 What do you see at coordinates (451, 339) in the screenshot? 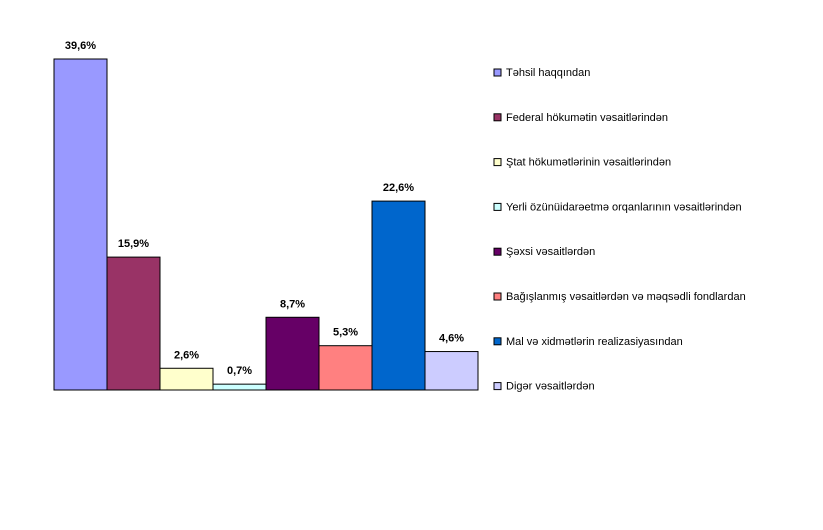
I see `value-label-8: 4,6%` at bounding box center [451, 339].